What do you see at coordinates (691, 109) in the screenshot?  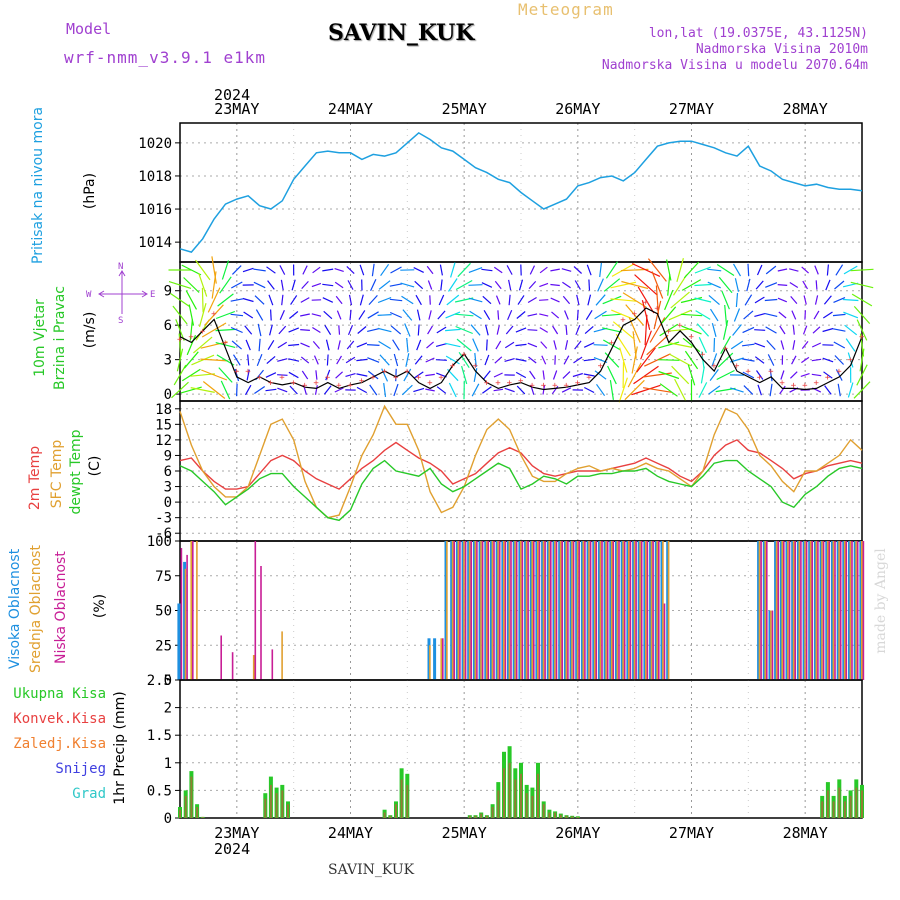 I see `date-label-top: 27MAY` at bounding box center [691, 109].